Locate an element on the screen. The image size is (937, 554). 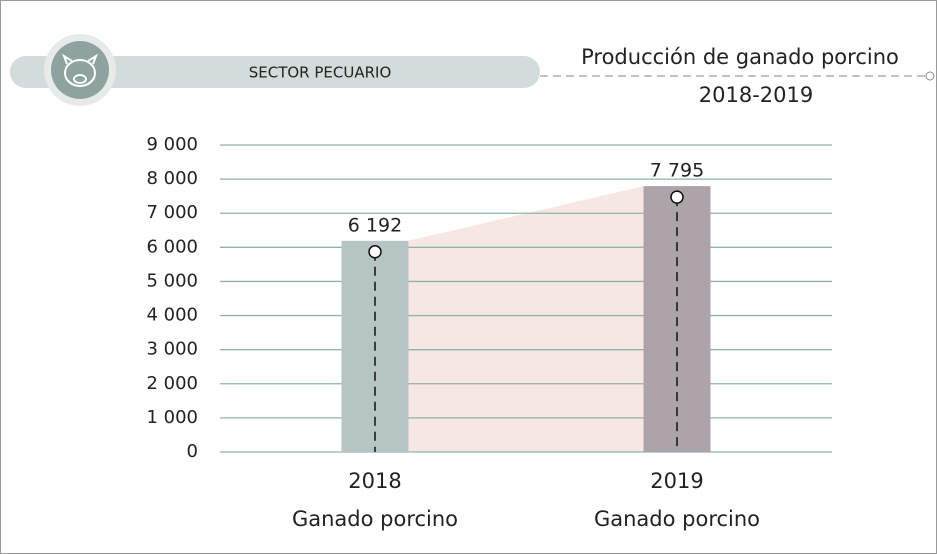
header-banner is located at coordinates (275, 72).